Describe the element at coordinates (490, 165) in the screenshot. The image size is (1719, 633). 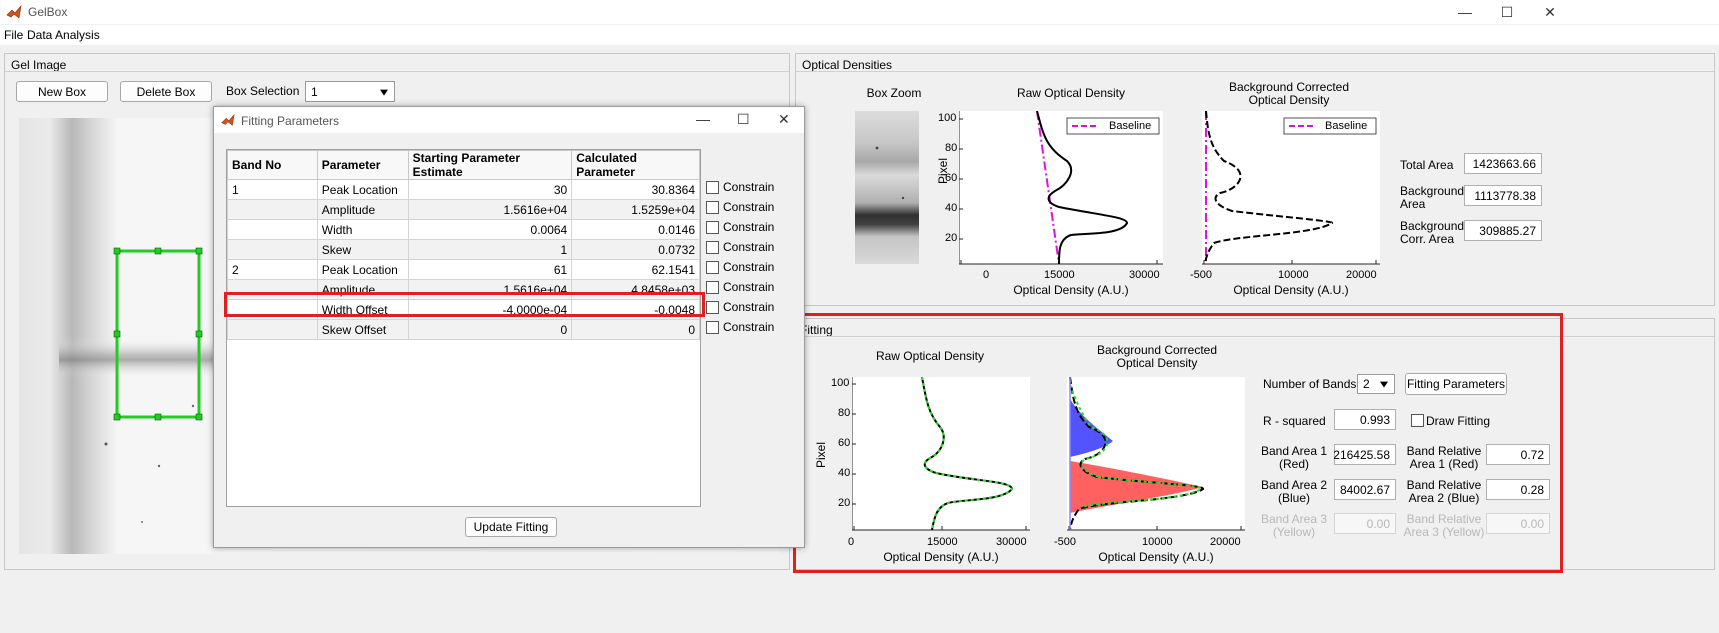
I see `col-start-estimate: Starting Parameter Estimate` at that location.